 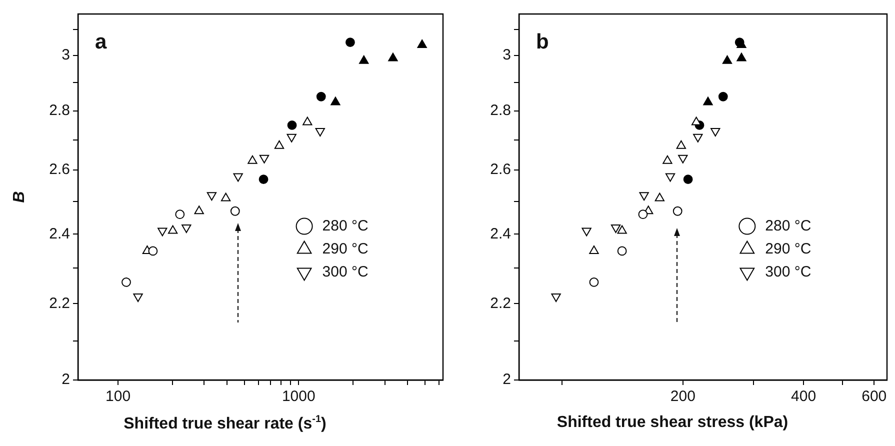 What do you see at coordinates (19, 197) in the screenshot?
I see `y-axis-title: B` at bounding box center [19, 197].